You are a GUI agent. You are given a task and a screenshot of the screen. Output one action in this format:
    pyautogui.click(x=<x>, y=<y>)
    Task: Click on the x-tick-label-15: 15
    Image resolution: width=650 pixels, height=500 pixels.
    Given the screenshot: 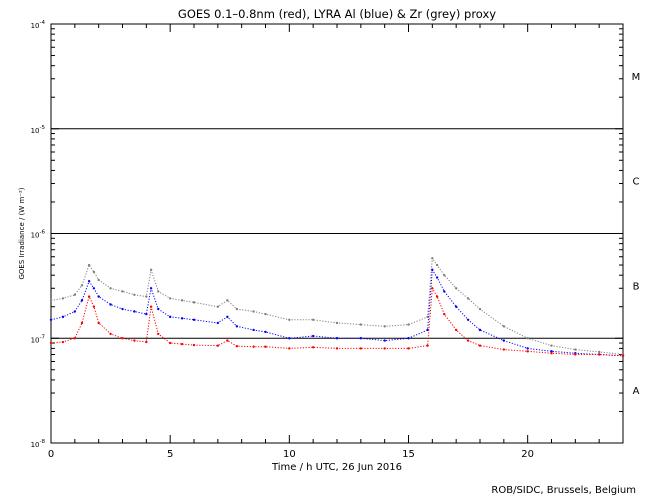 What is the action you would take?
    pyautogui.click(x=408, y=454)
    